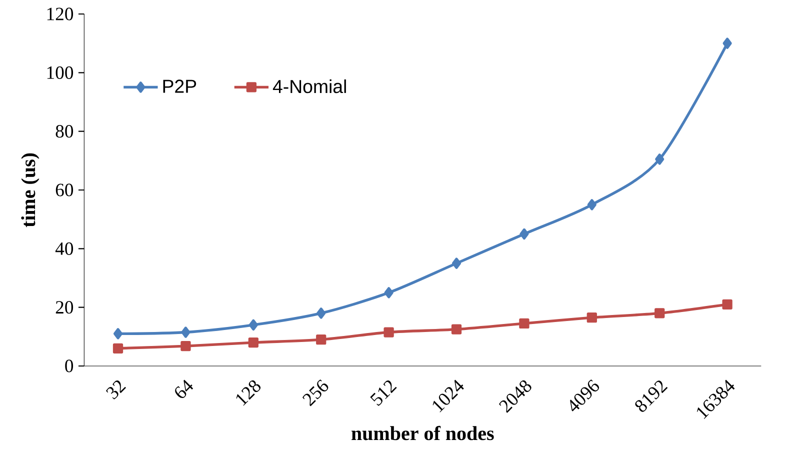 This screenshot has width=805, height=452. Describe the element at coordinates (309, 86) in the screenshot. I see `legend-label: 4-Nomial` at that location.